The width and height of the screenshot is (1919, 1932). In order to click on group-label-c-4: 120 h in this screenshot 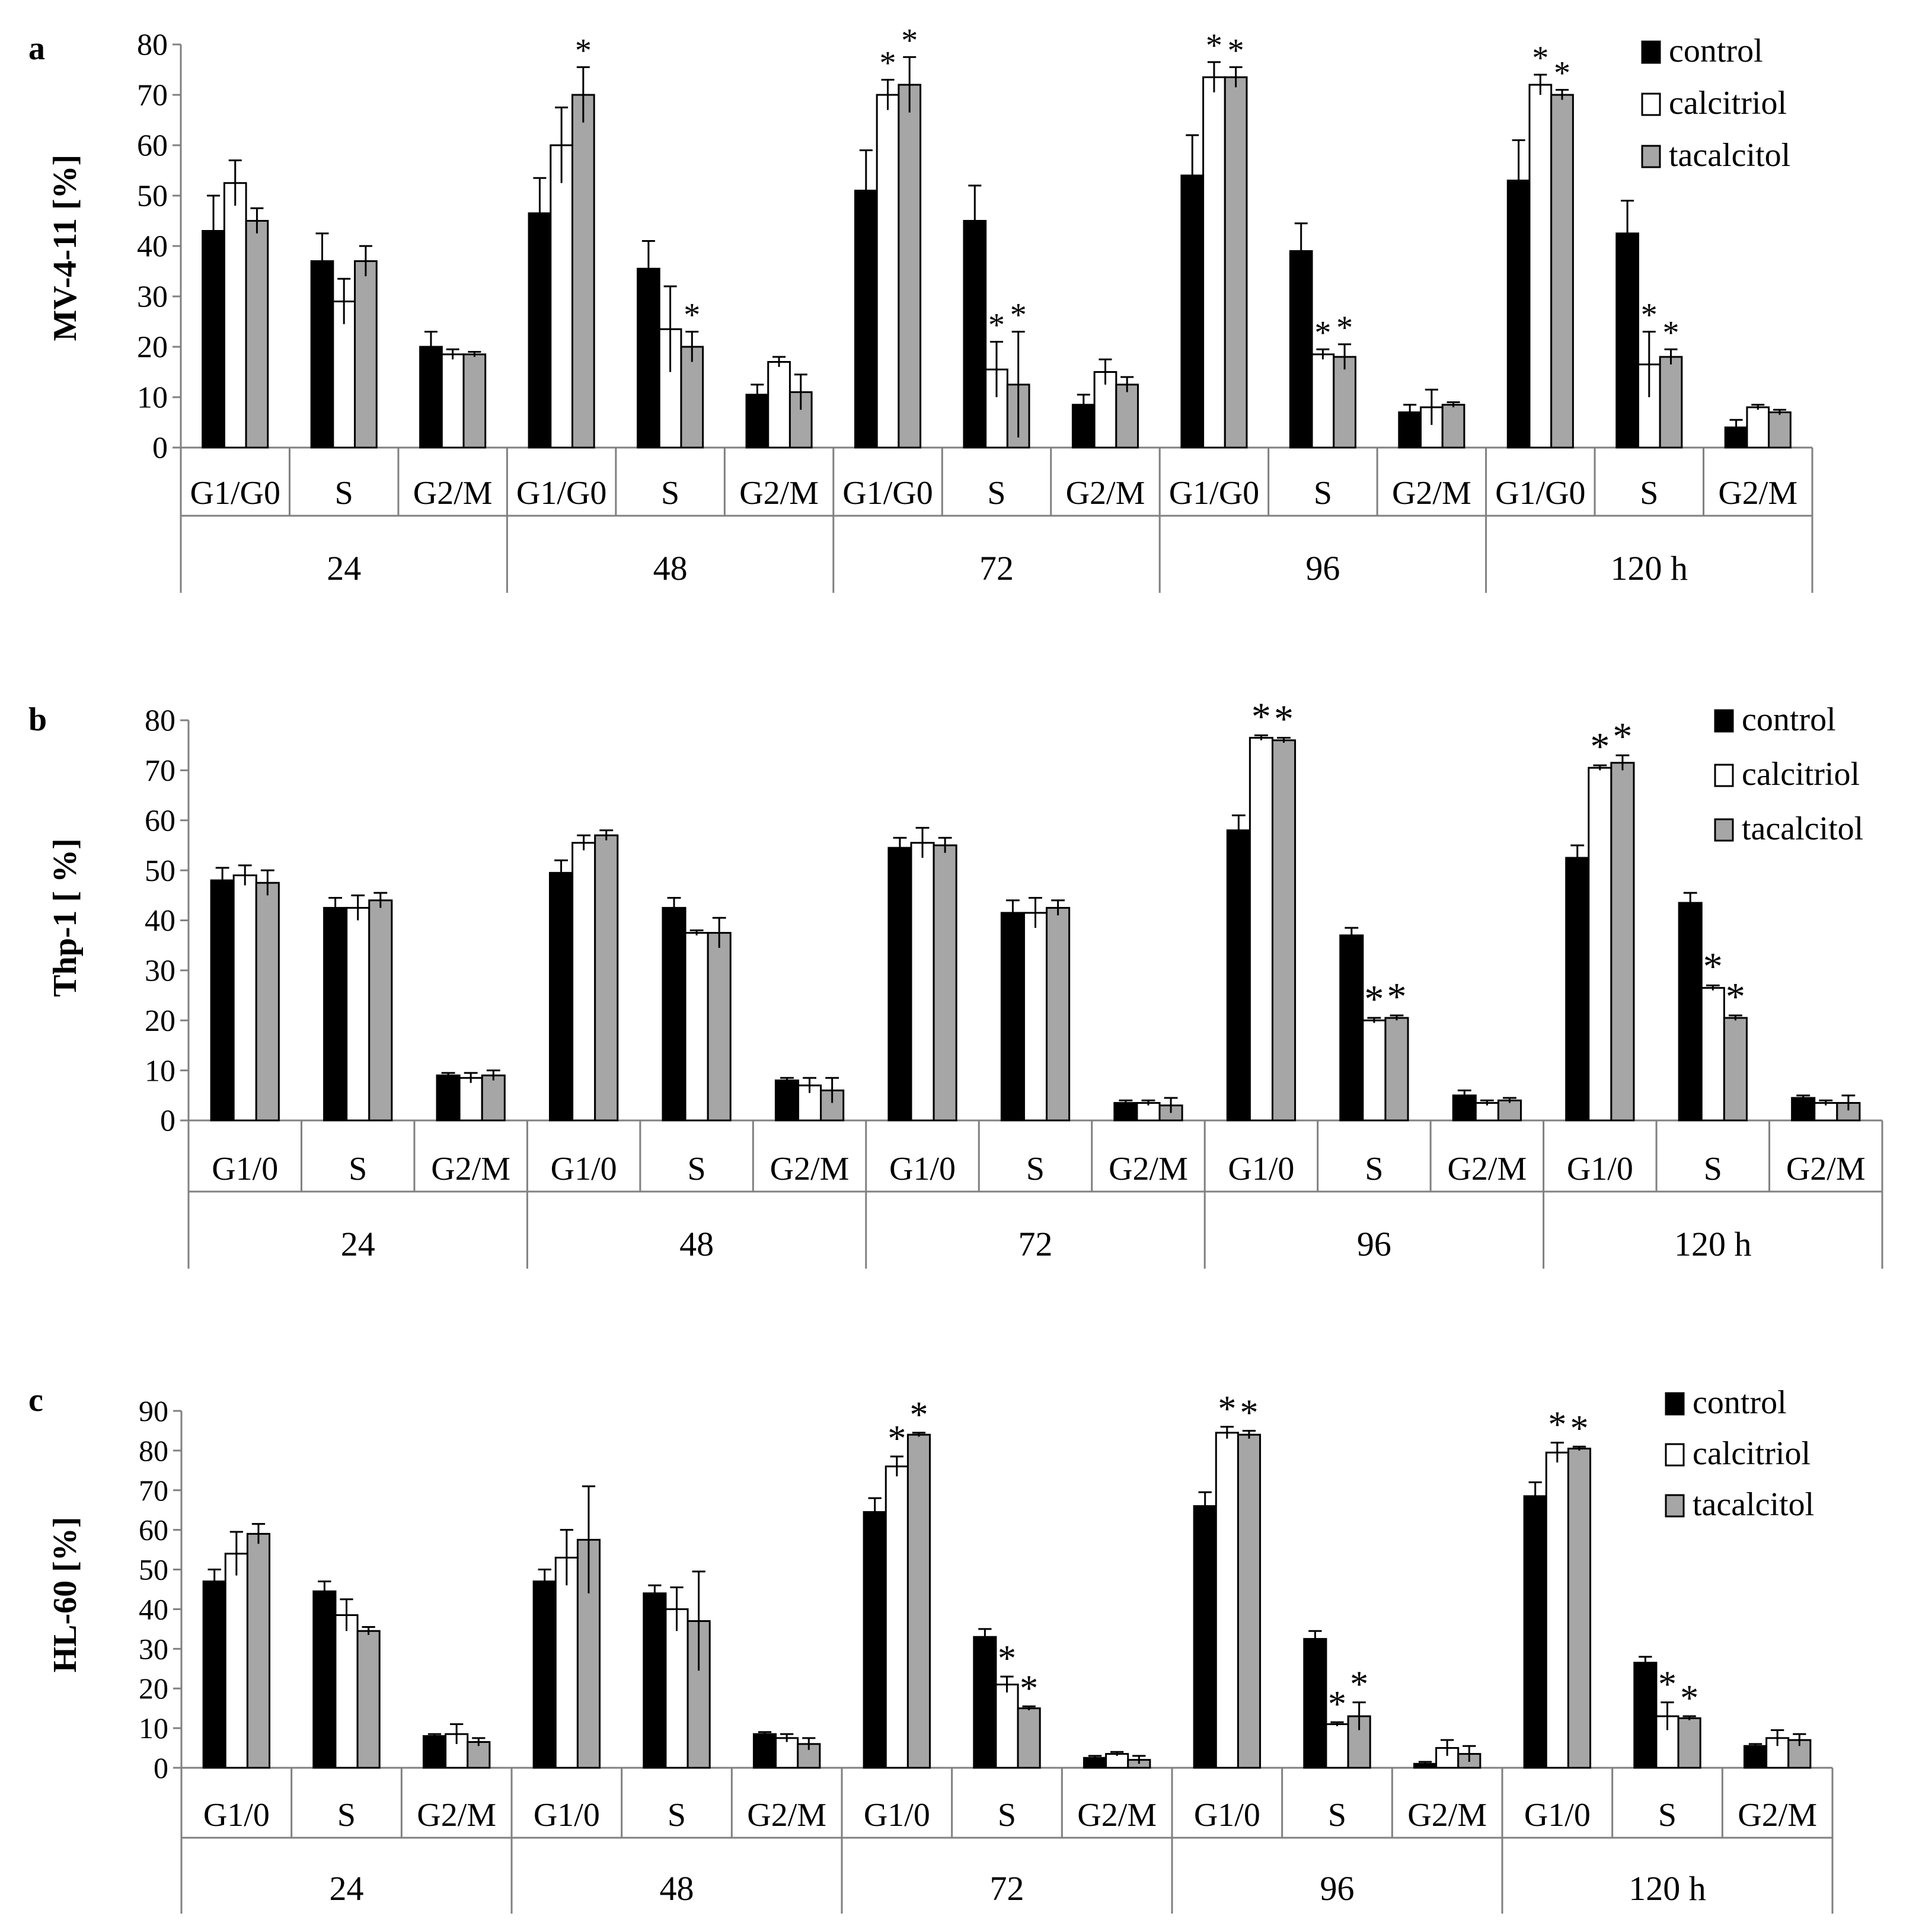, I will do `click(1667, 1888)`.